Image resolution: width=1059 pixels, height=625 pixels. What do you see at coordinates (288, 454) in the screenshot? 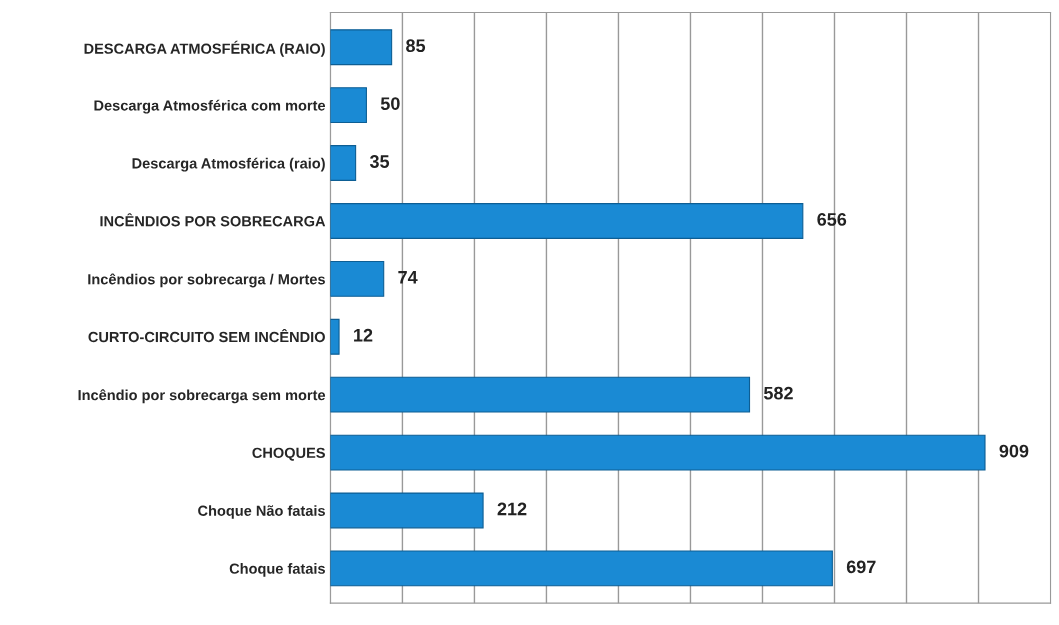
I see `y-tick-label: CHOQUES` at bounding box center [288, 454].